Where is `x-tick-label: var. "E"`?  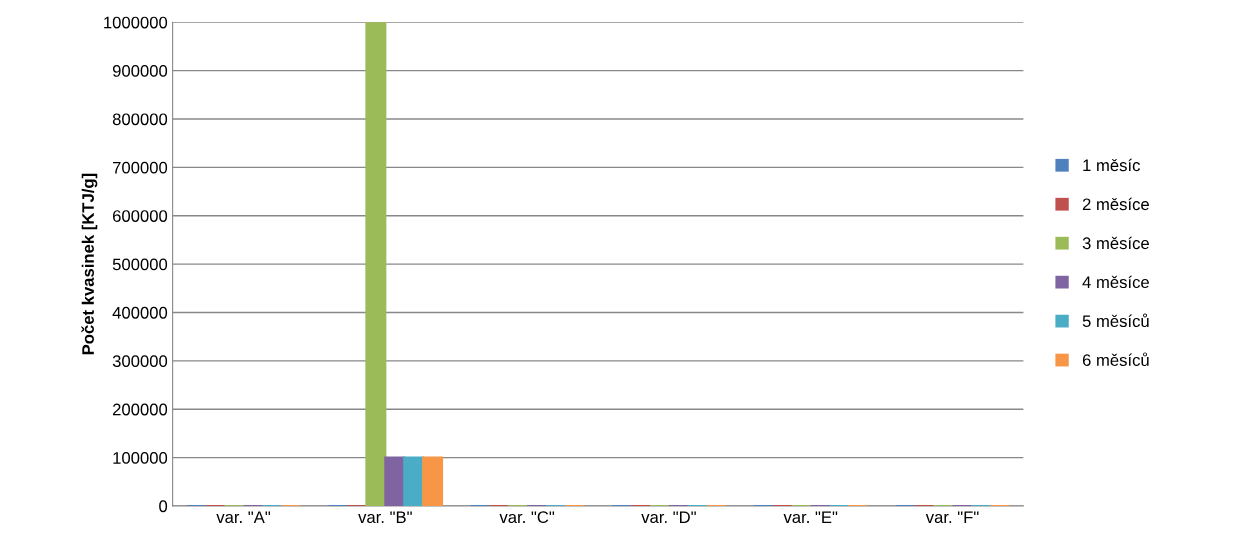
x-tick-label: var. "E" is located at coordinates (810, 517).